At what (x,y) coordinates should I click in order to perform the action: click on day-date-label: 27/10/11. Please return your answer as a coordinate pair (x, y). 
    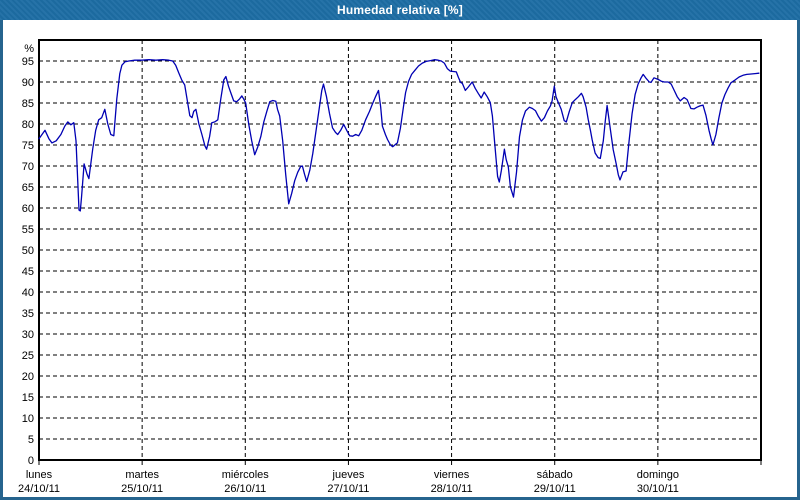
    Looking at the image, I should click on (348, 489).